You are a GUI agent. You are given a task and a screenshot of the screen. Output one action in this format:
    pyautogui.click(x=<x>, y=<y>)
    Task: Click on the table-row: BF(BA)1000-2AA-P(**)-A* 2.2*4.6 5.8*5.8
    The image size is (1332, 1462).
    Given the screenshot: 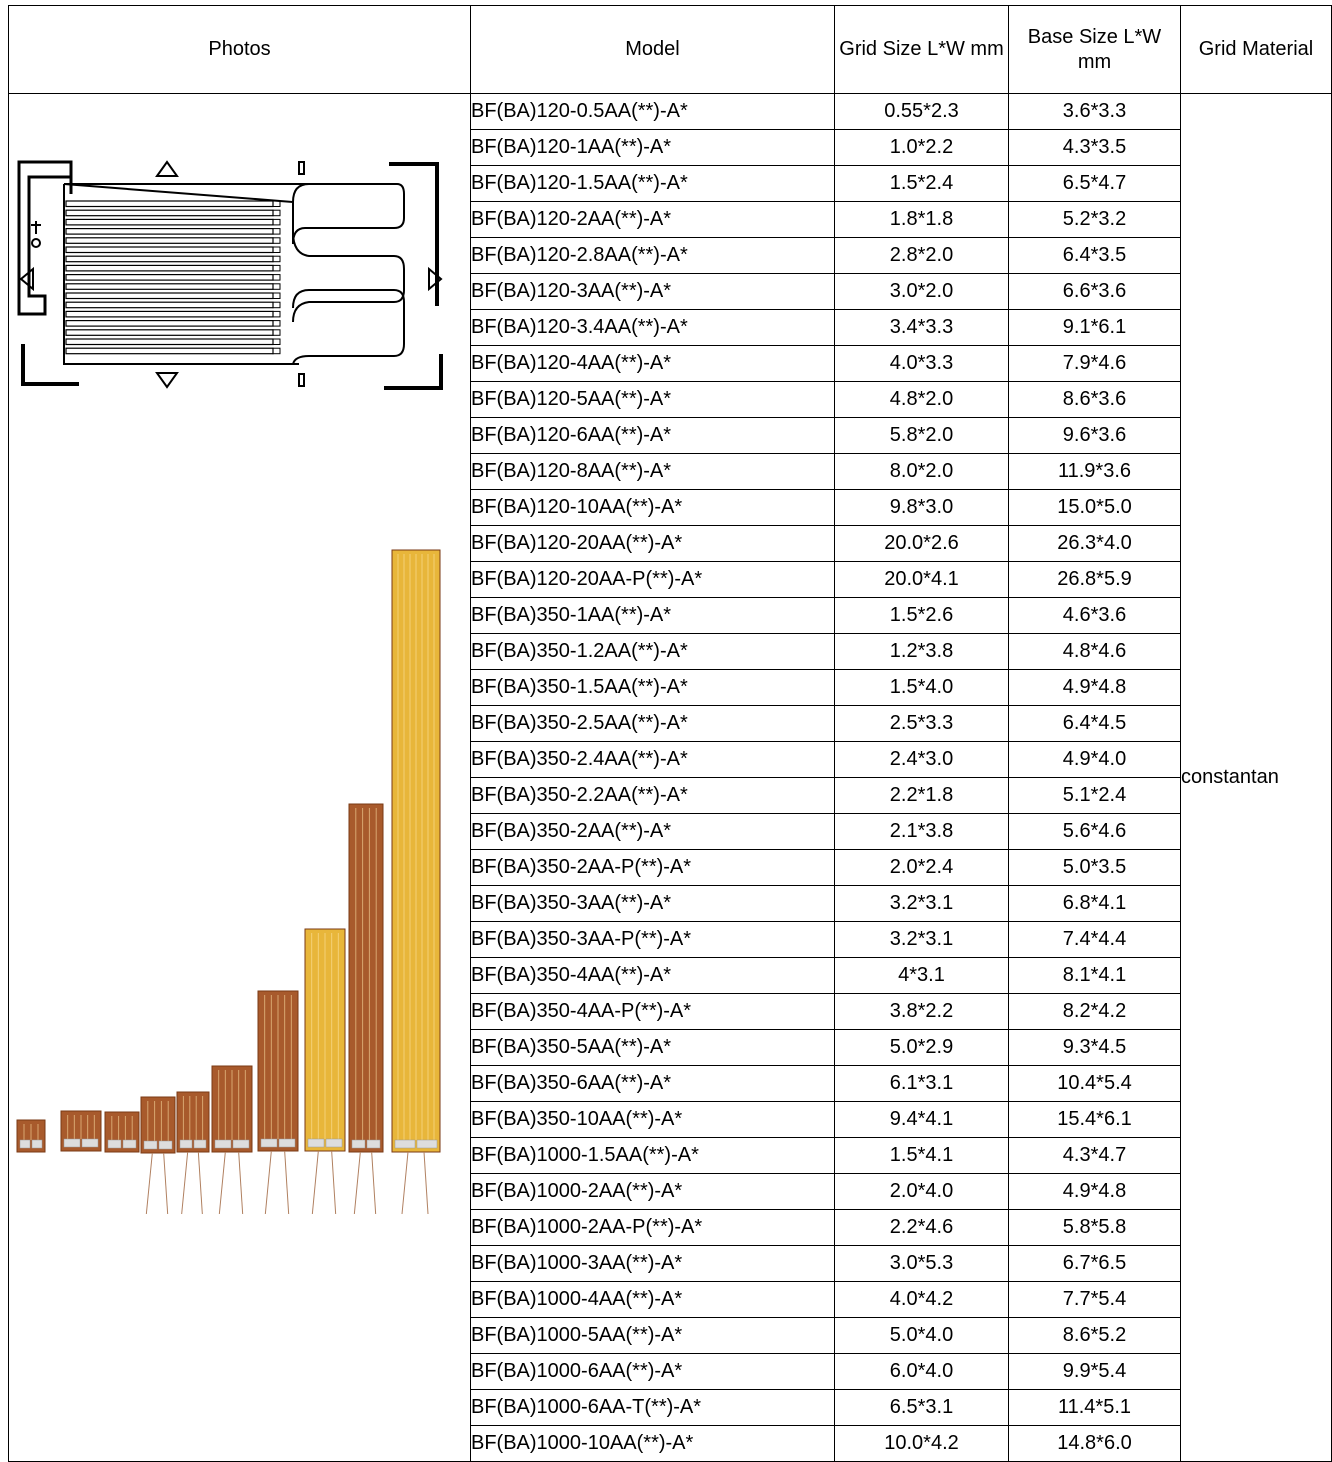 What is the action you would take?
    pyautogui.click(x=670, y=1227)
    